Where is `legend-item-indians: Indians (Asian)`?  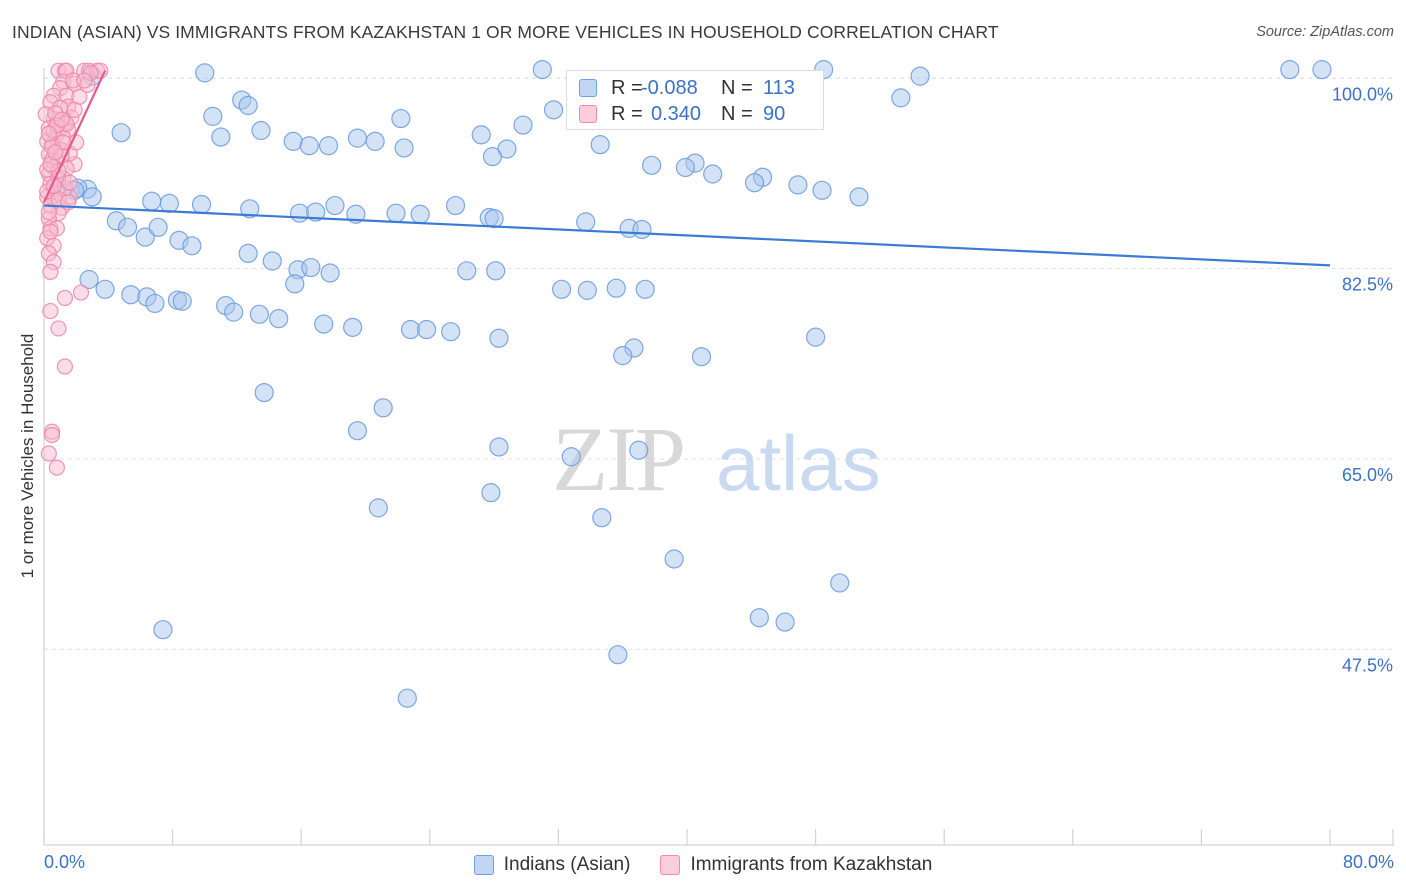 legend-item-indians: Indians (Asian) is located at coordinates (552, 865).